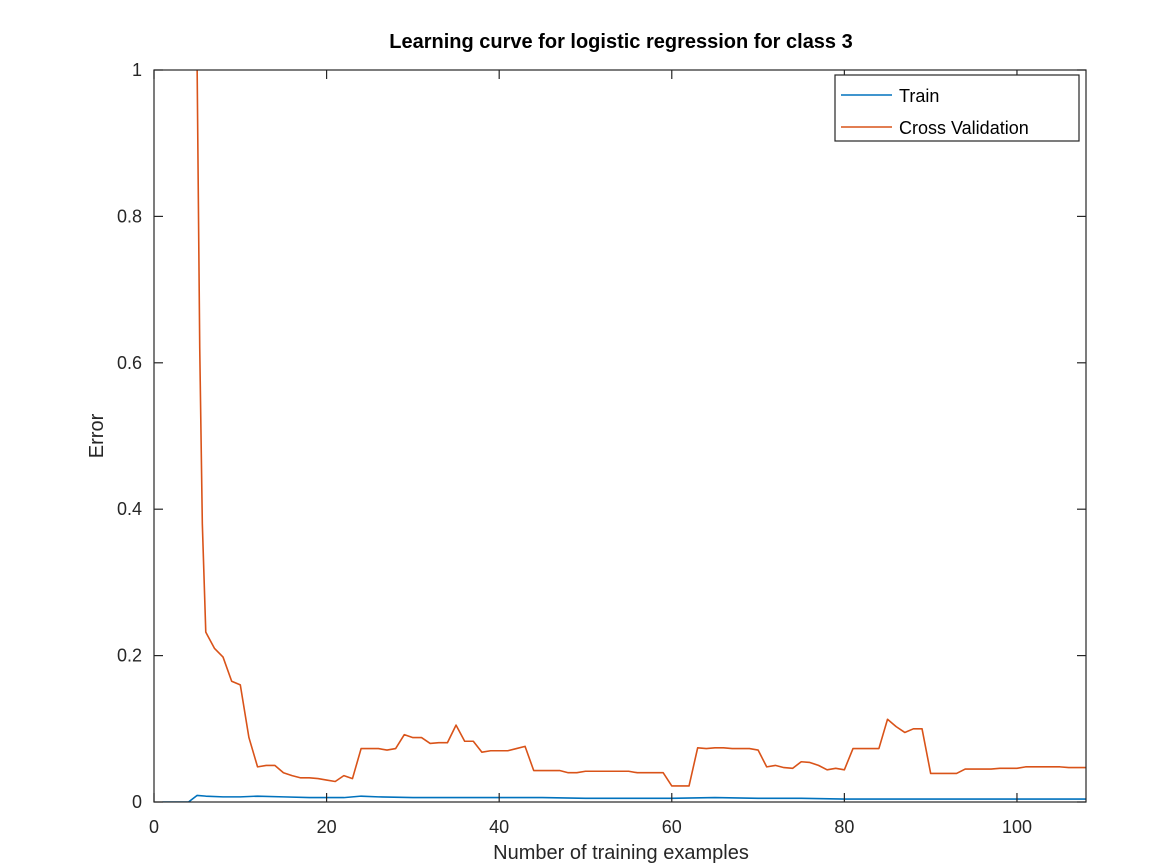  I want to click on x-tick-label: 40, so click(499, 827).